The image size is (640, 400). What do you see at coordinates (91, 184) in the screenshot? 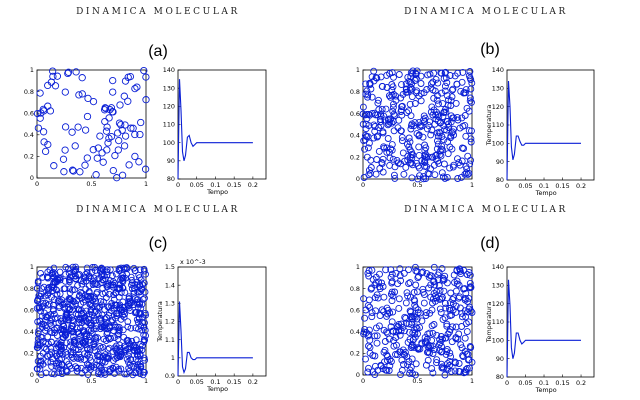
I see `x-tick-label: 0.5` at bounding box center [91, 184].